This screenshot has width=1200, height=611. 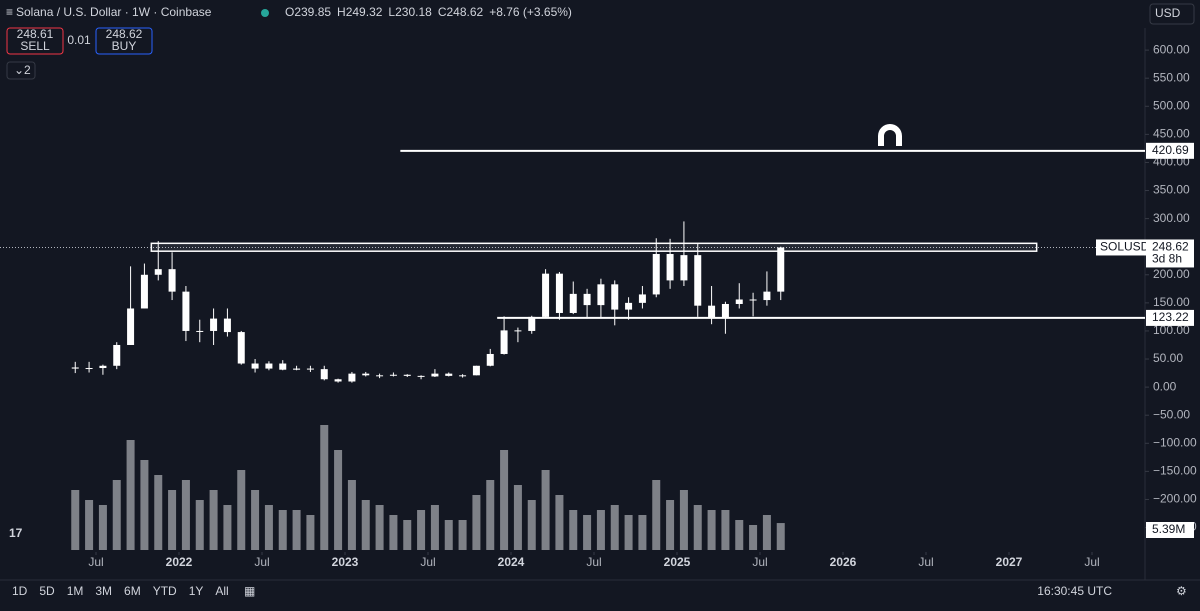 I want to click on clock: 16:30:45 UTC, so click(x=1074, y=591).